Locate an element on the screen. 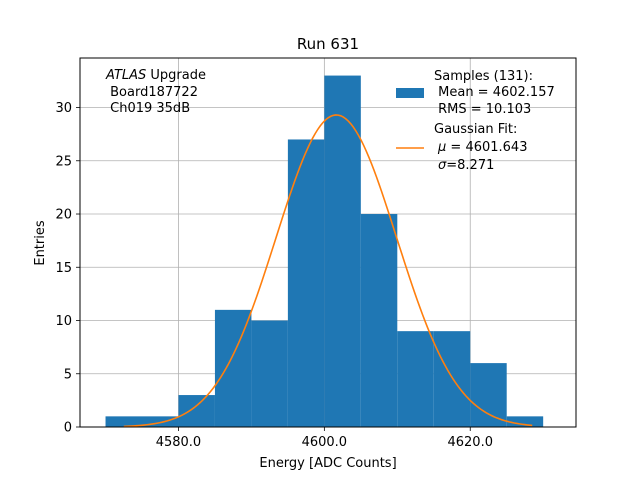  x-axis-label: Energy [ADC Counts] is located at coordinates (327, 463).